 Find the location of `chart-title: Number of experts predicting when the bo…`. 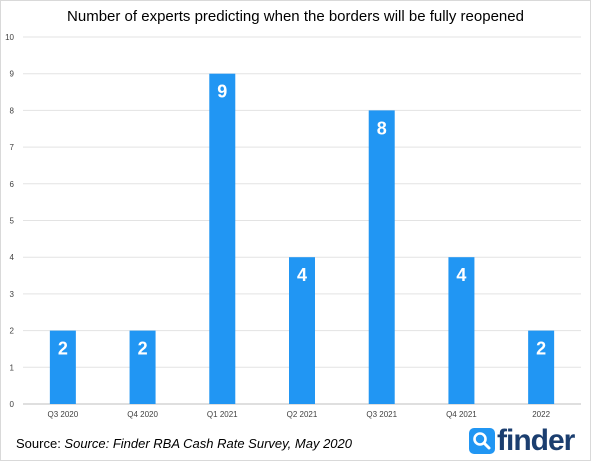

chart-title: Number of experts predicting when the bo… is located at coordinates (295, 16).